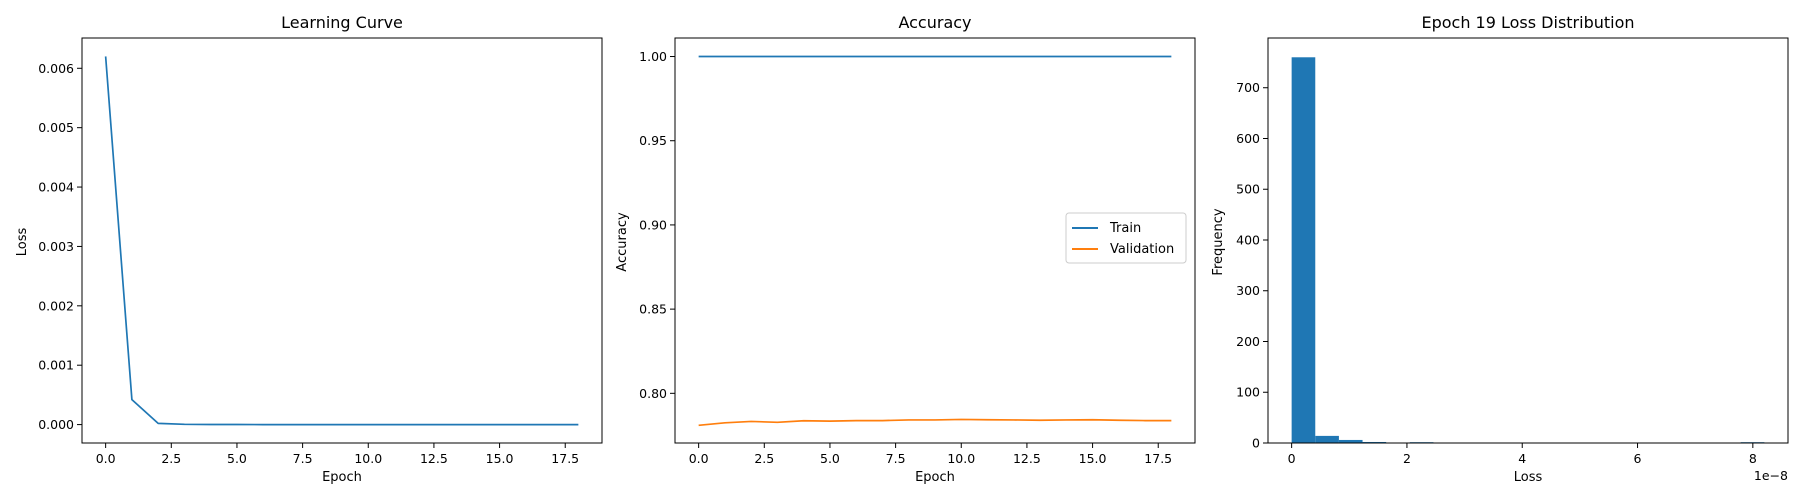 Image resolution: width=1800 pixels, height=500 pixels. What do you see at coordinates (1527, 22) in the screenshot?
I see `loss-distribution-title: Epoch 19 Loss Distribution` at bounding box center [1527, 22].